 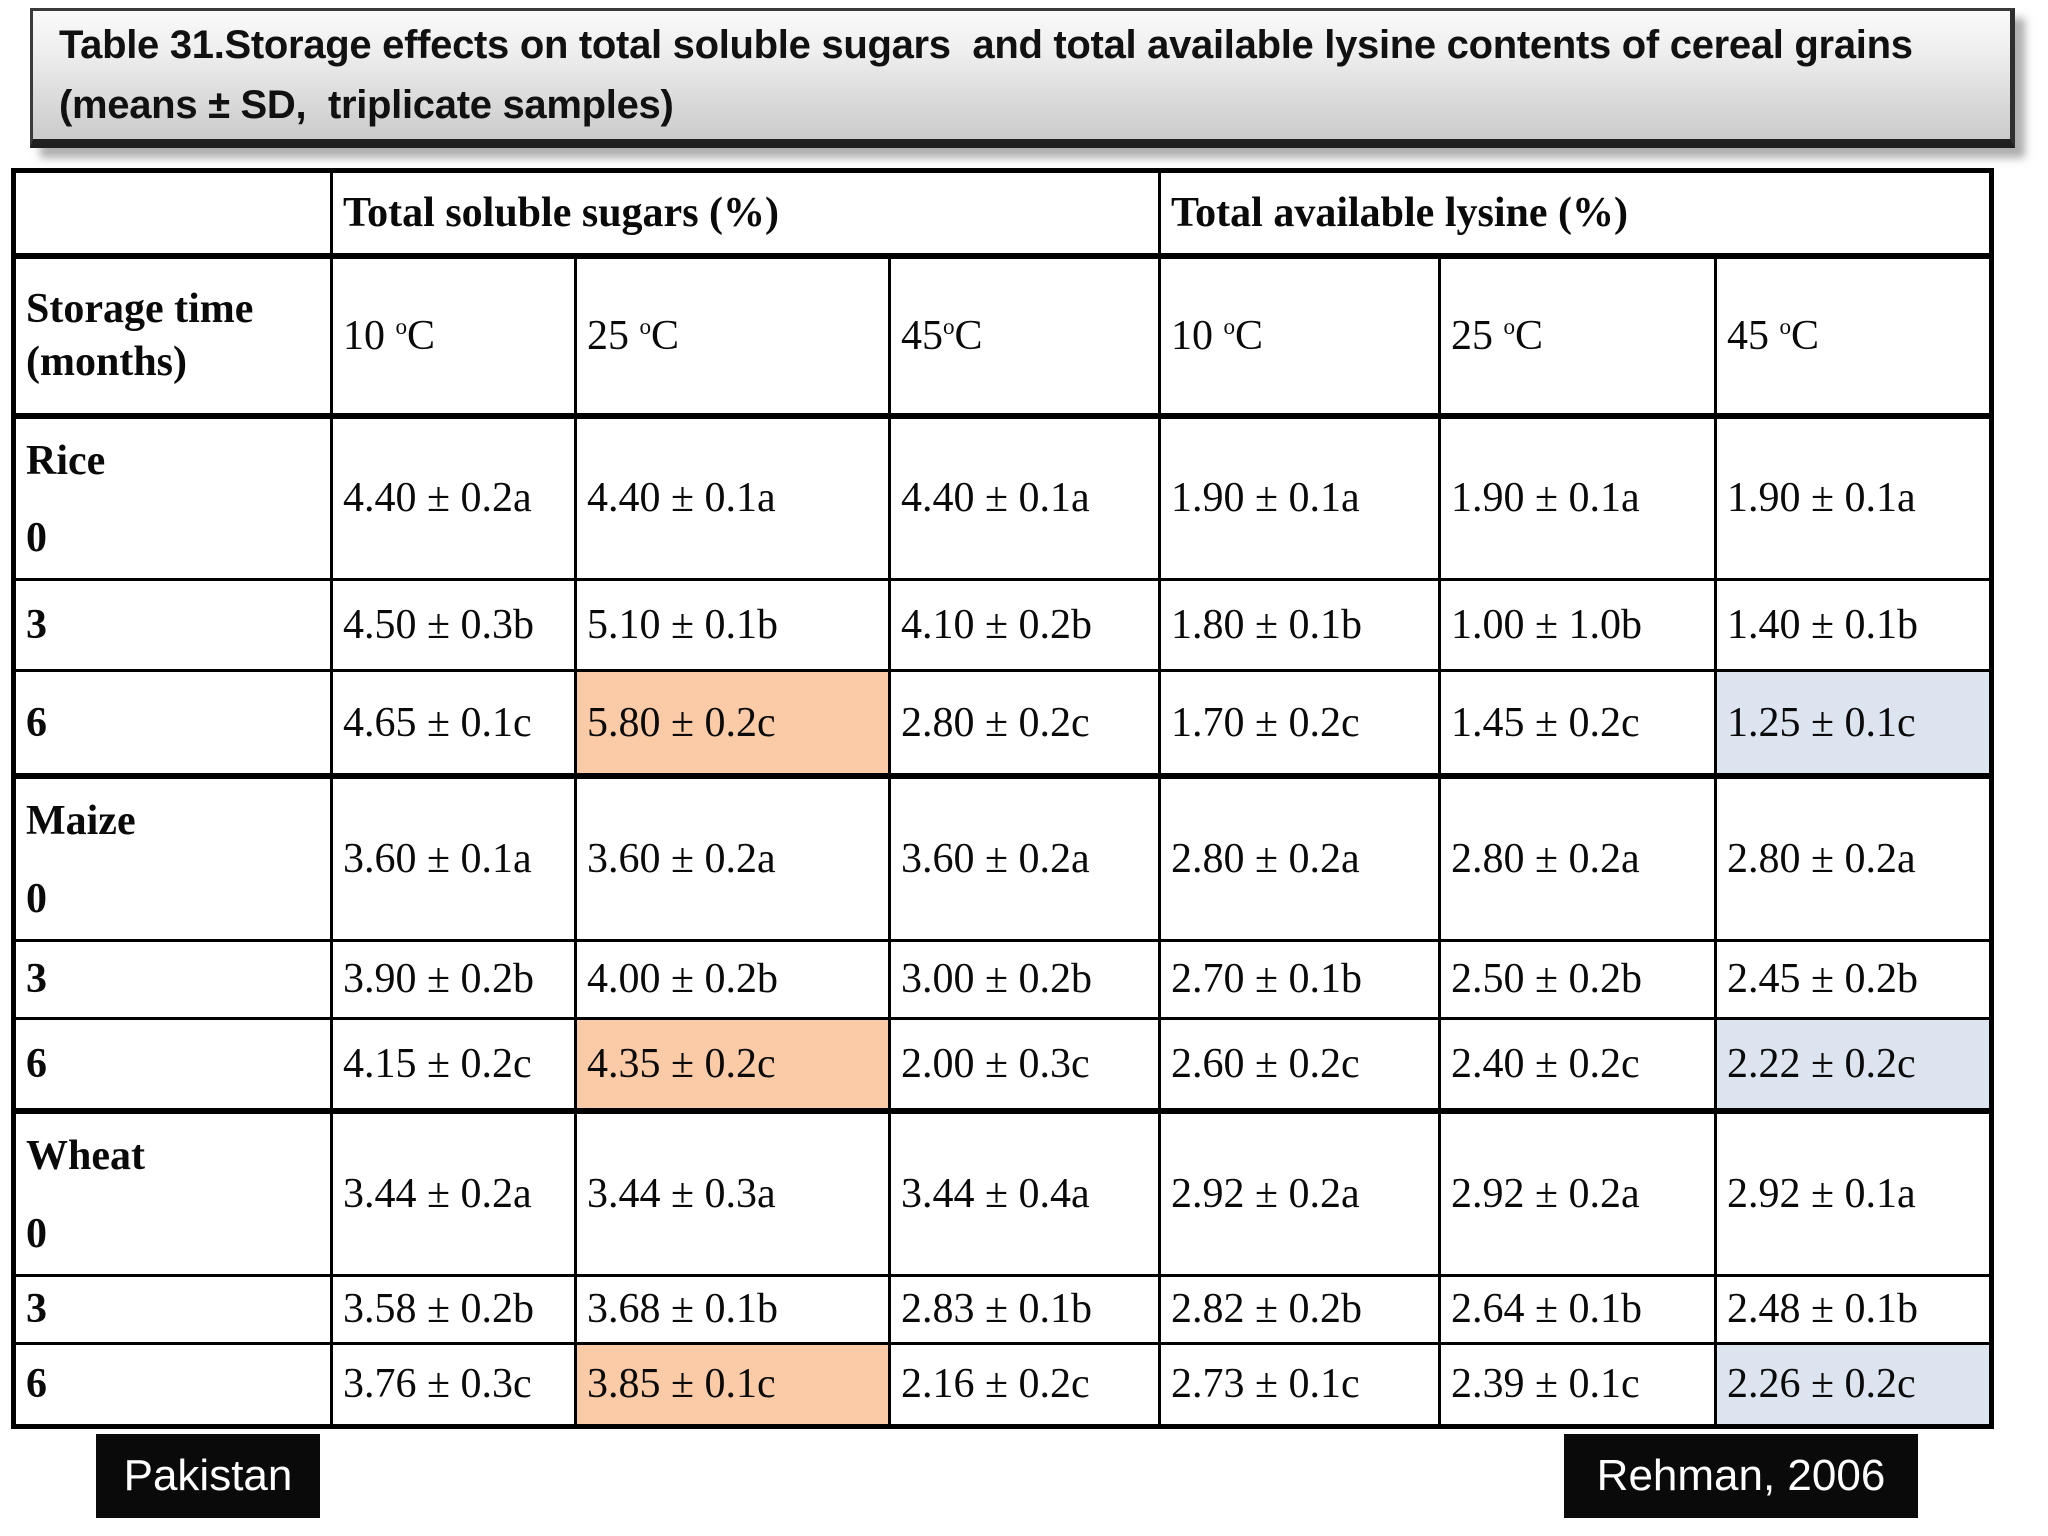 I want to click on data-cell: 2.92 ± 0.1a, so click(x=1853, y=1192).